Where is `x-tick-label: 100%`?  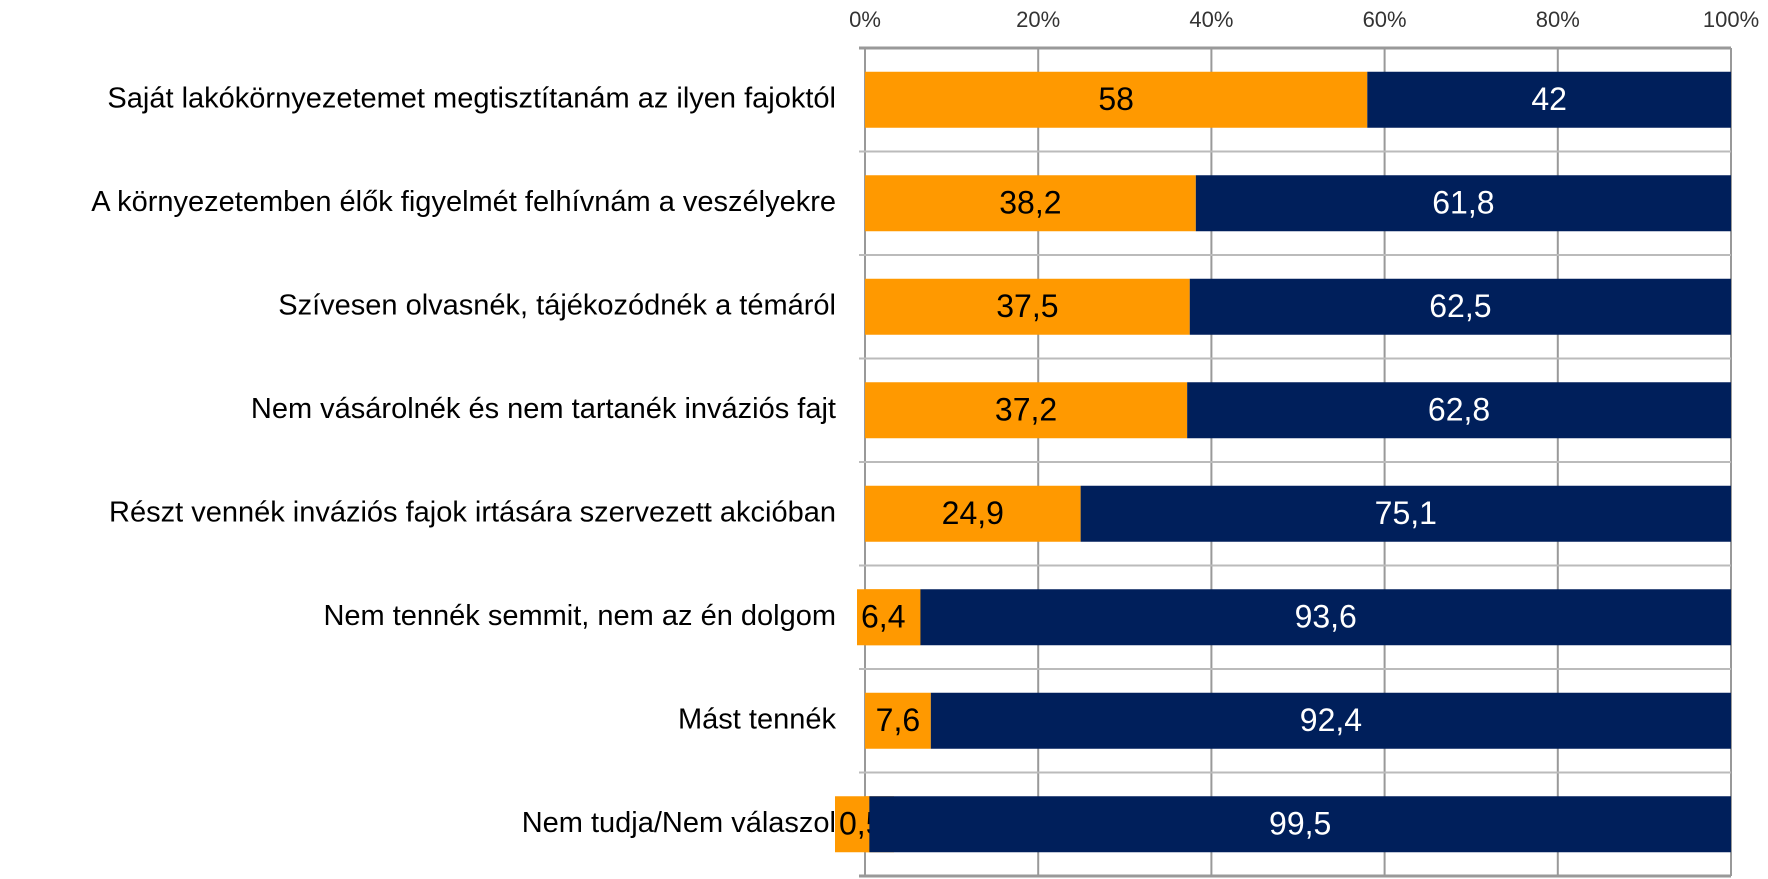
x-tick-label: 100% is located at coordinates (1731, 19).